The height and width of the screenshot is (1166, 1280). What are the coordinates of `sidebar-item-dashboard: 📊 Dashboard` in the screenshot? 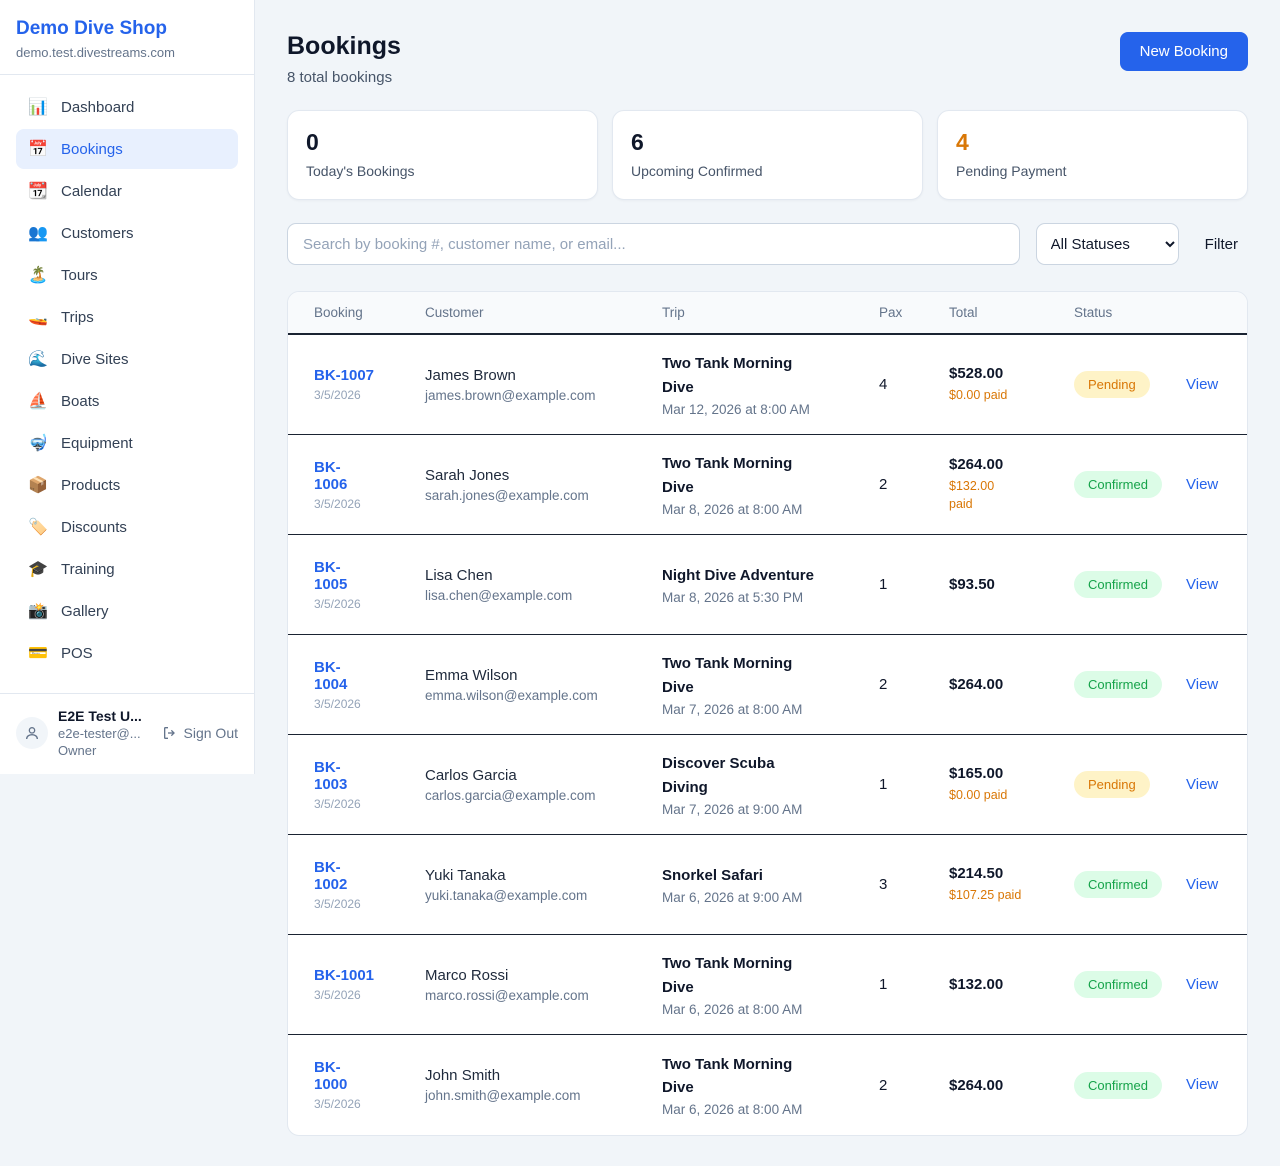 It's located at (127, 107).